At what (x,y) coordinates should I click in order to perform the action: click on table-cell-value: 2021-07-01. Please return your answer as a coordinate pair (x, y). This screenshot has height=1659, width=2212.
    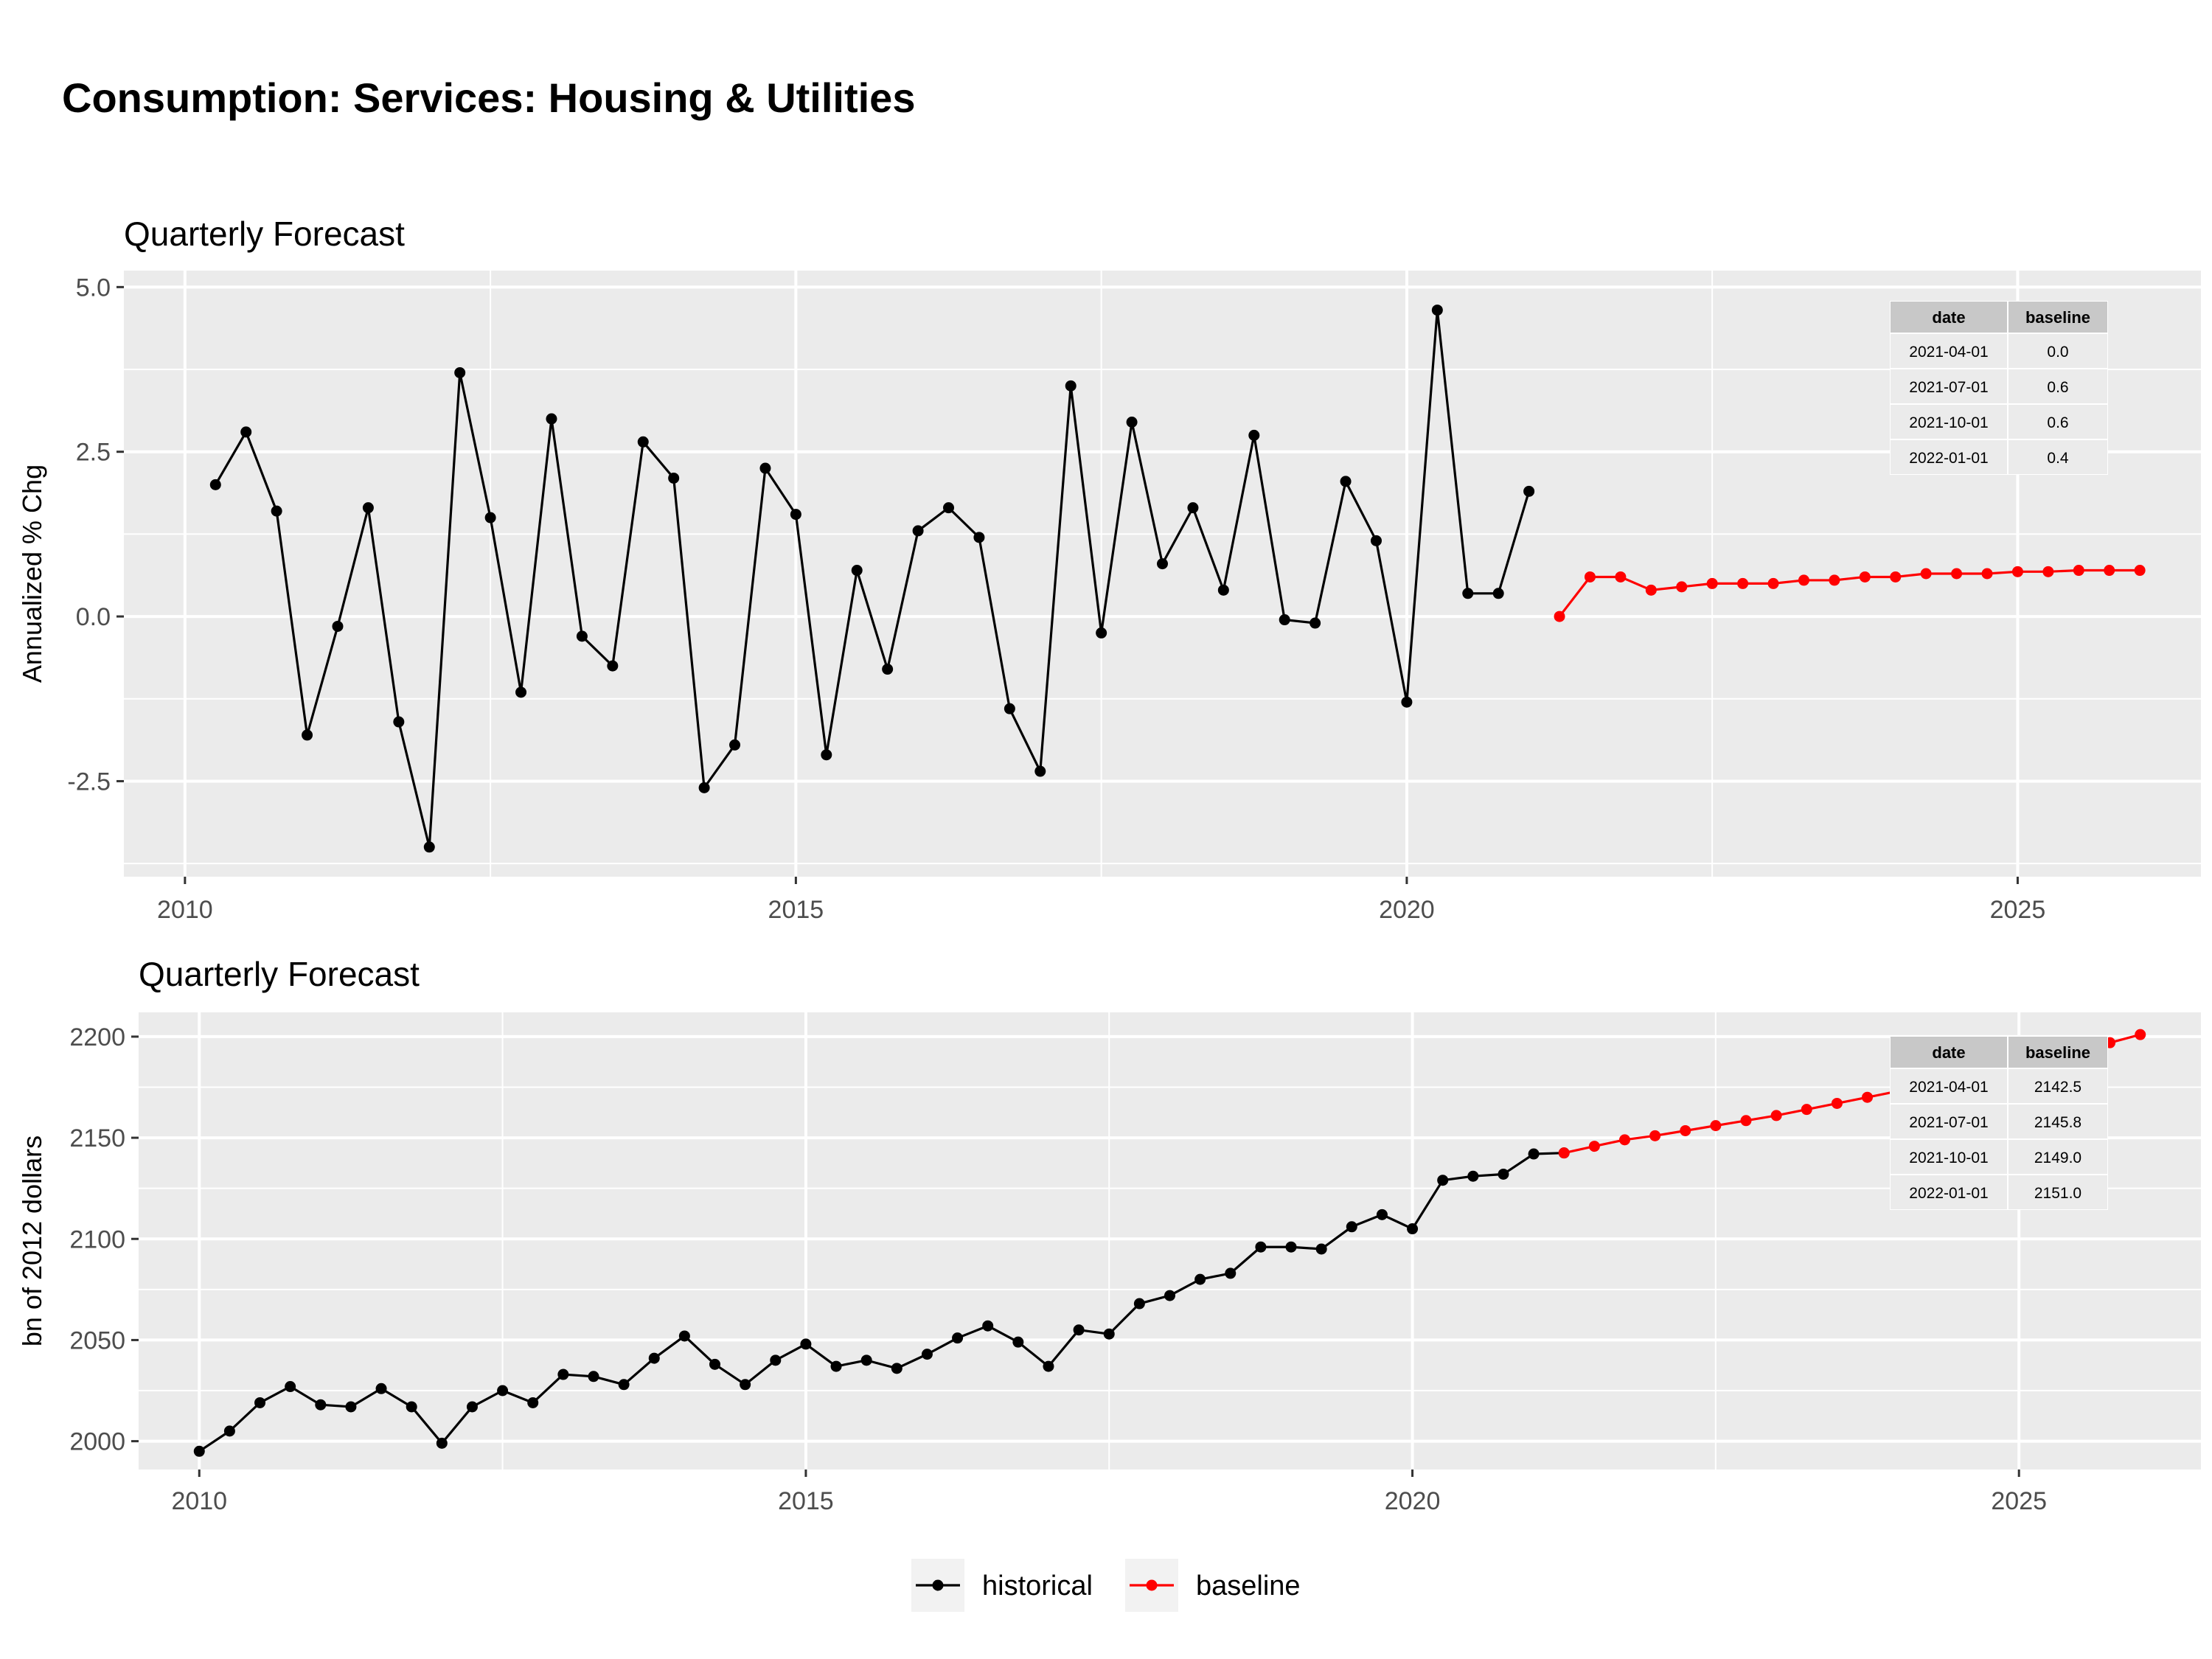
    Looking at the image, I should click on (1948, 387).